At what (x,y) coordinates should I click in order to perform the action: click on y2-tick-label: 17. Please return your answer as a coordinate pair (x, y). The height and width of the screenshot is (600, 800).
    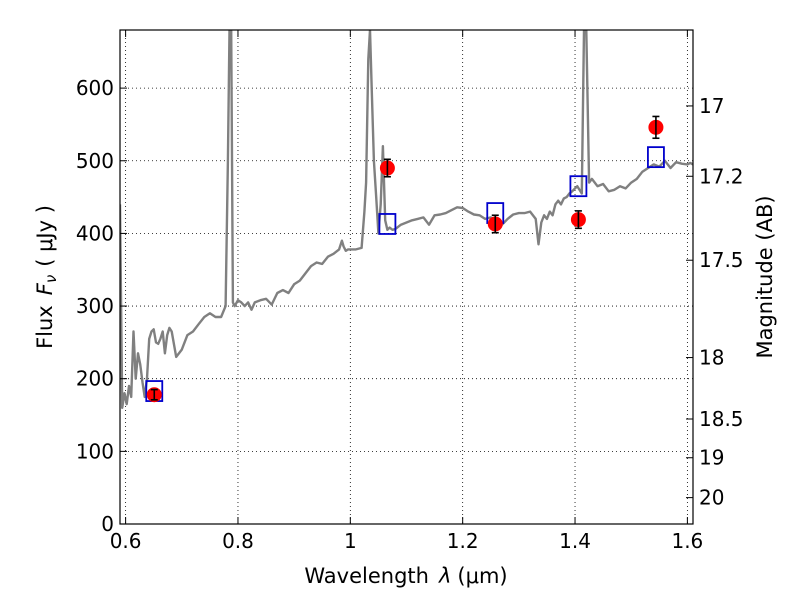
    Looking at the image, I should click on (711, 106).